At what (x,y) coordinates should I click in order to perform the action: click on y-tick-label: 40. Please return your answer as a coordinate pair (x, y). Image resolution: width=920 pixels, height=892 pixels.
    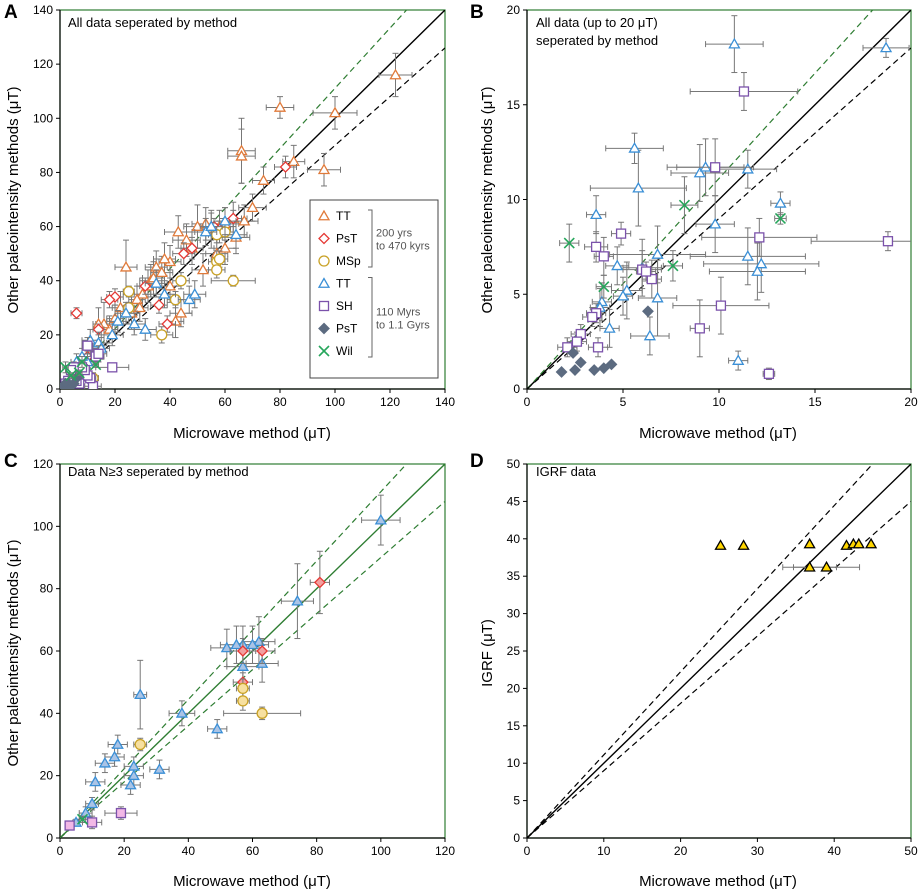
    Looking at the image, I should click on (47, 713).